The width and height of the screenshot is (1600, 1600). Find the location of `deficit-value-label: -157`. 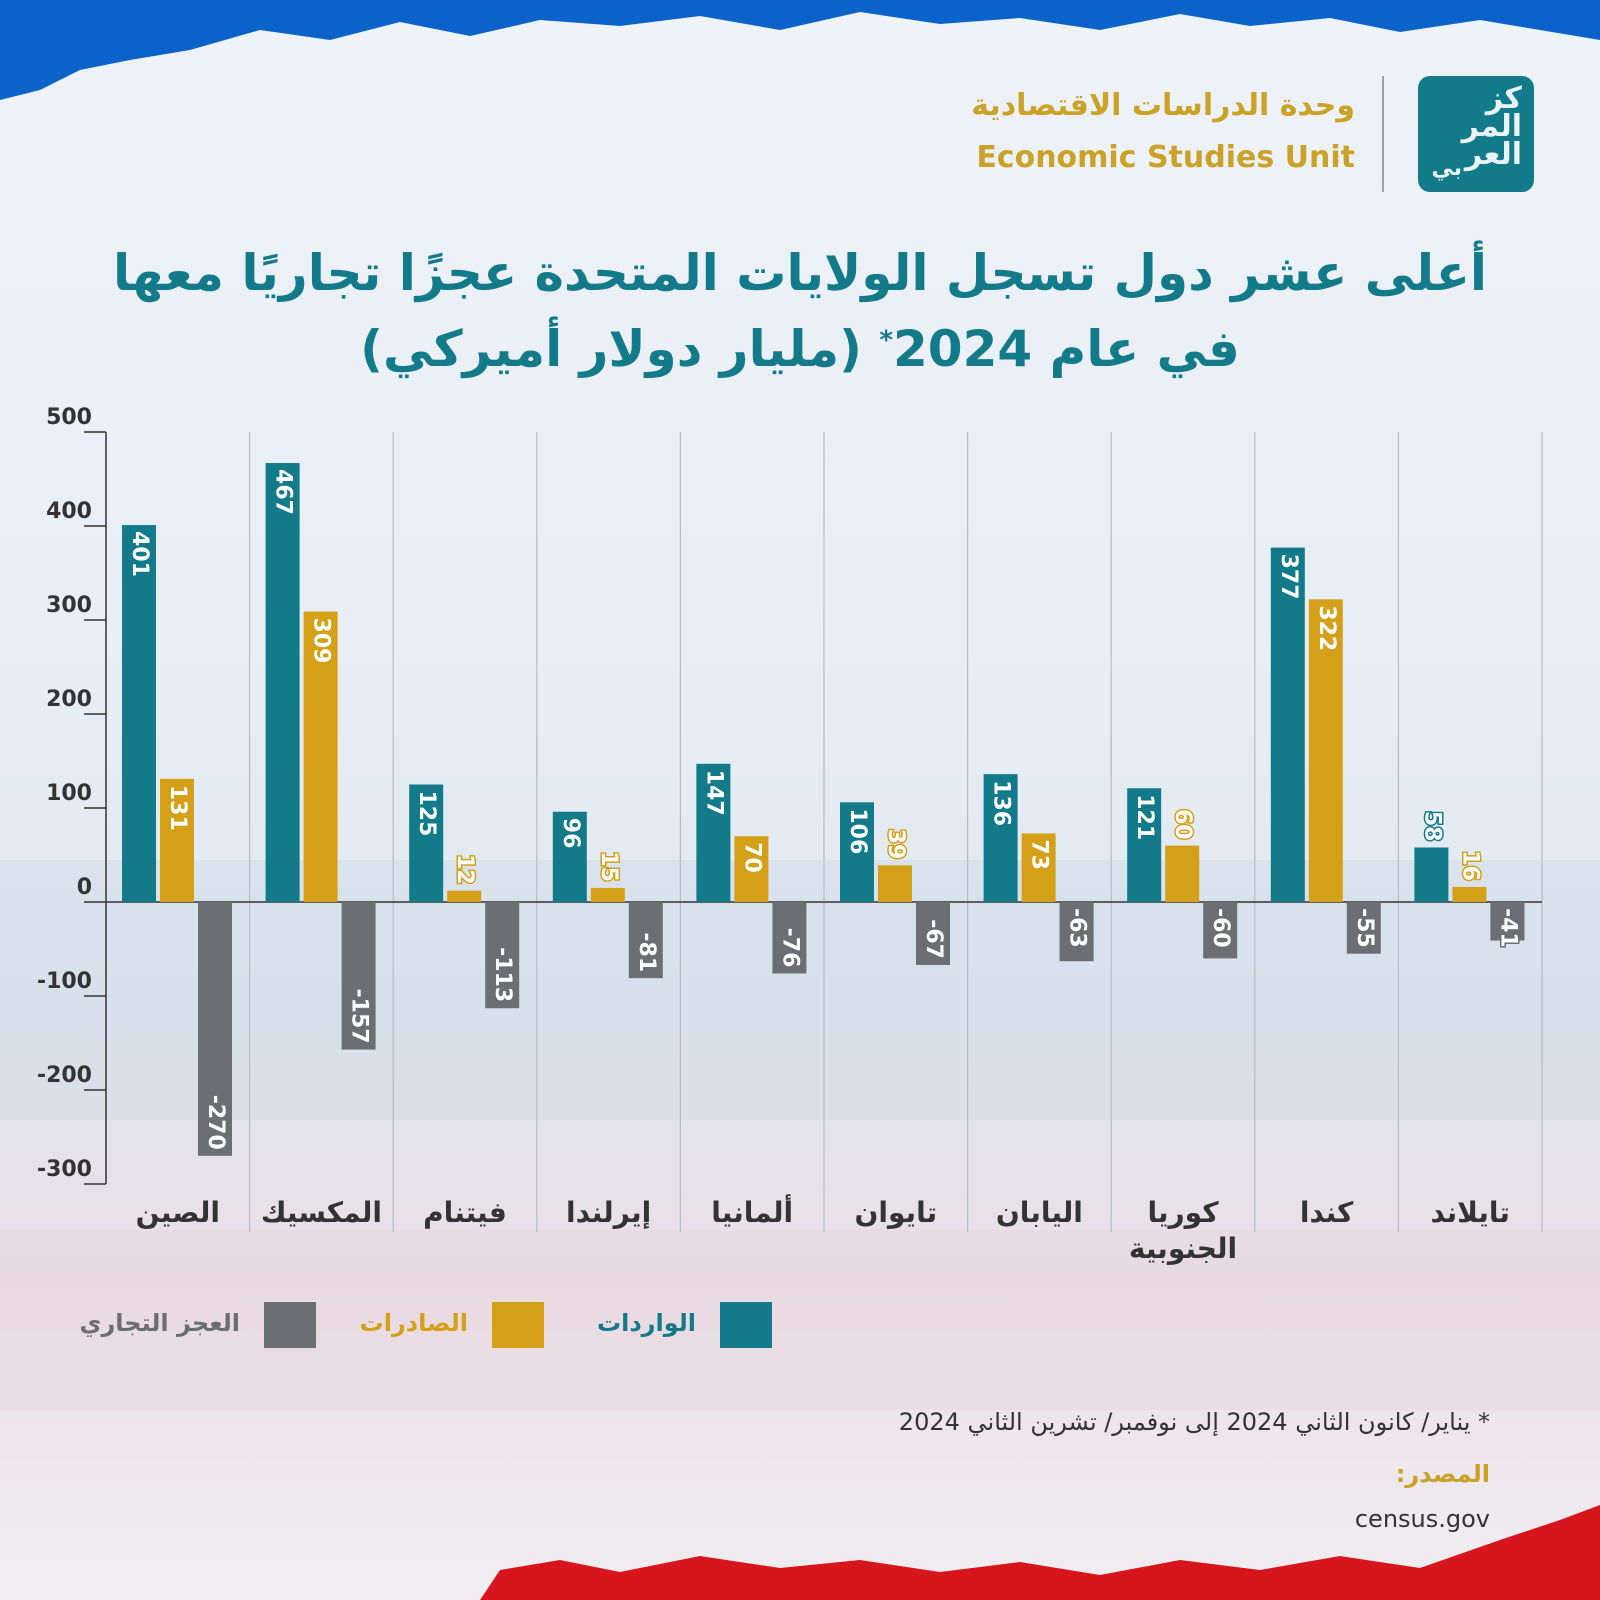

deficit-value-label: -157 is located at coordinates (359, 1016).